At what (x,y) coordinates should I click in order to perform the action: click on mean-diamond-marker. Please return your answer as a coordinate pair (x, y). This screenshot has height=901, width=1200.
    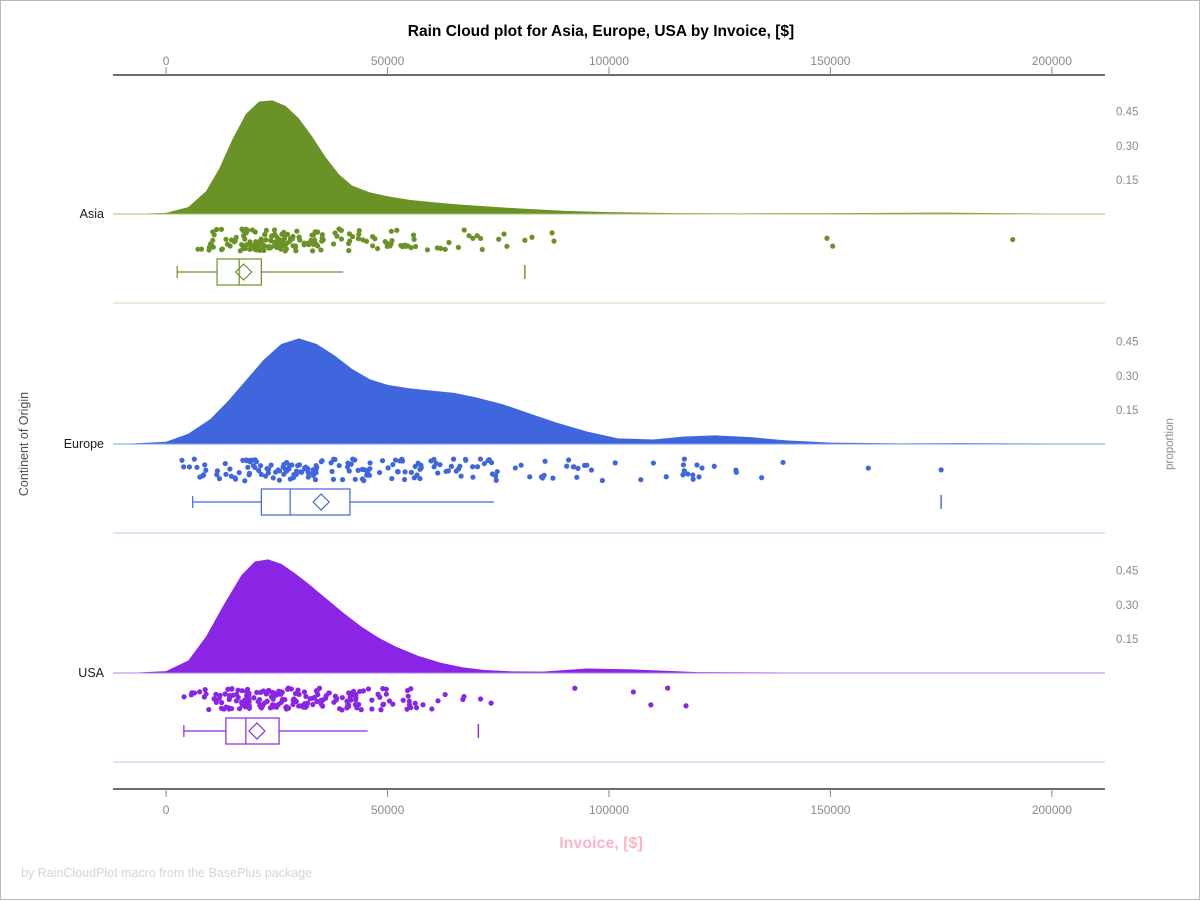
    Looking at the image, I should click on (257, 731).